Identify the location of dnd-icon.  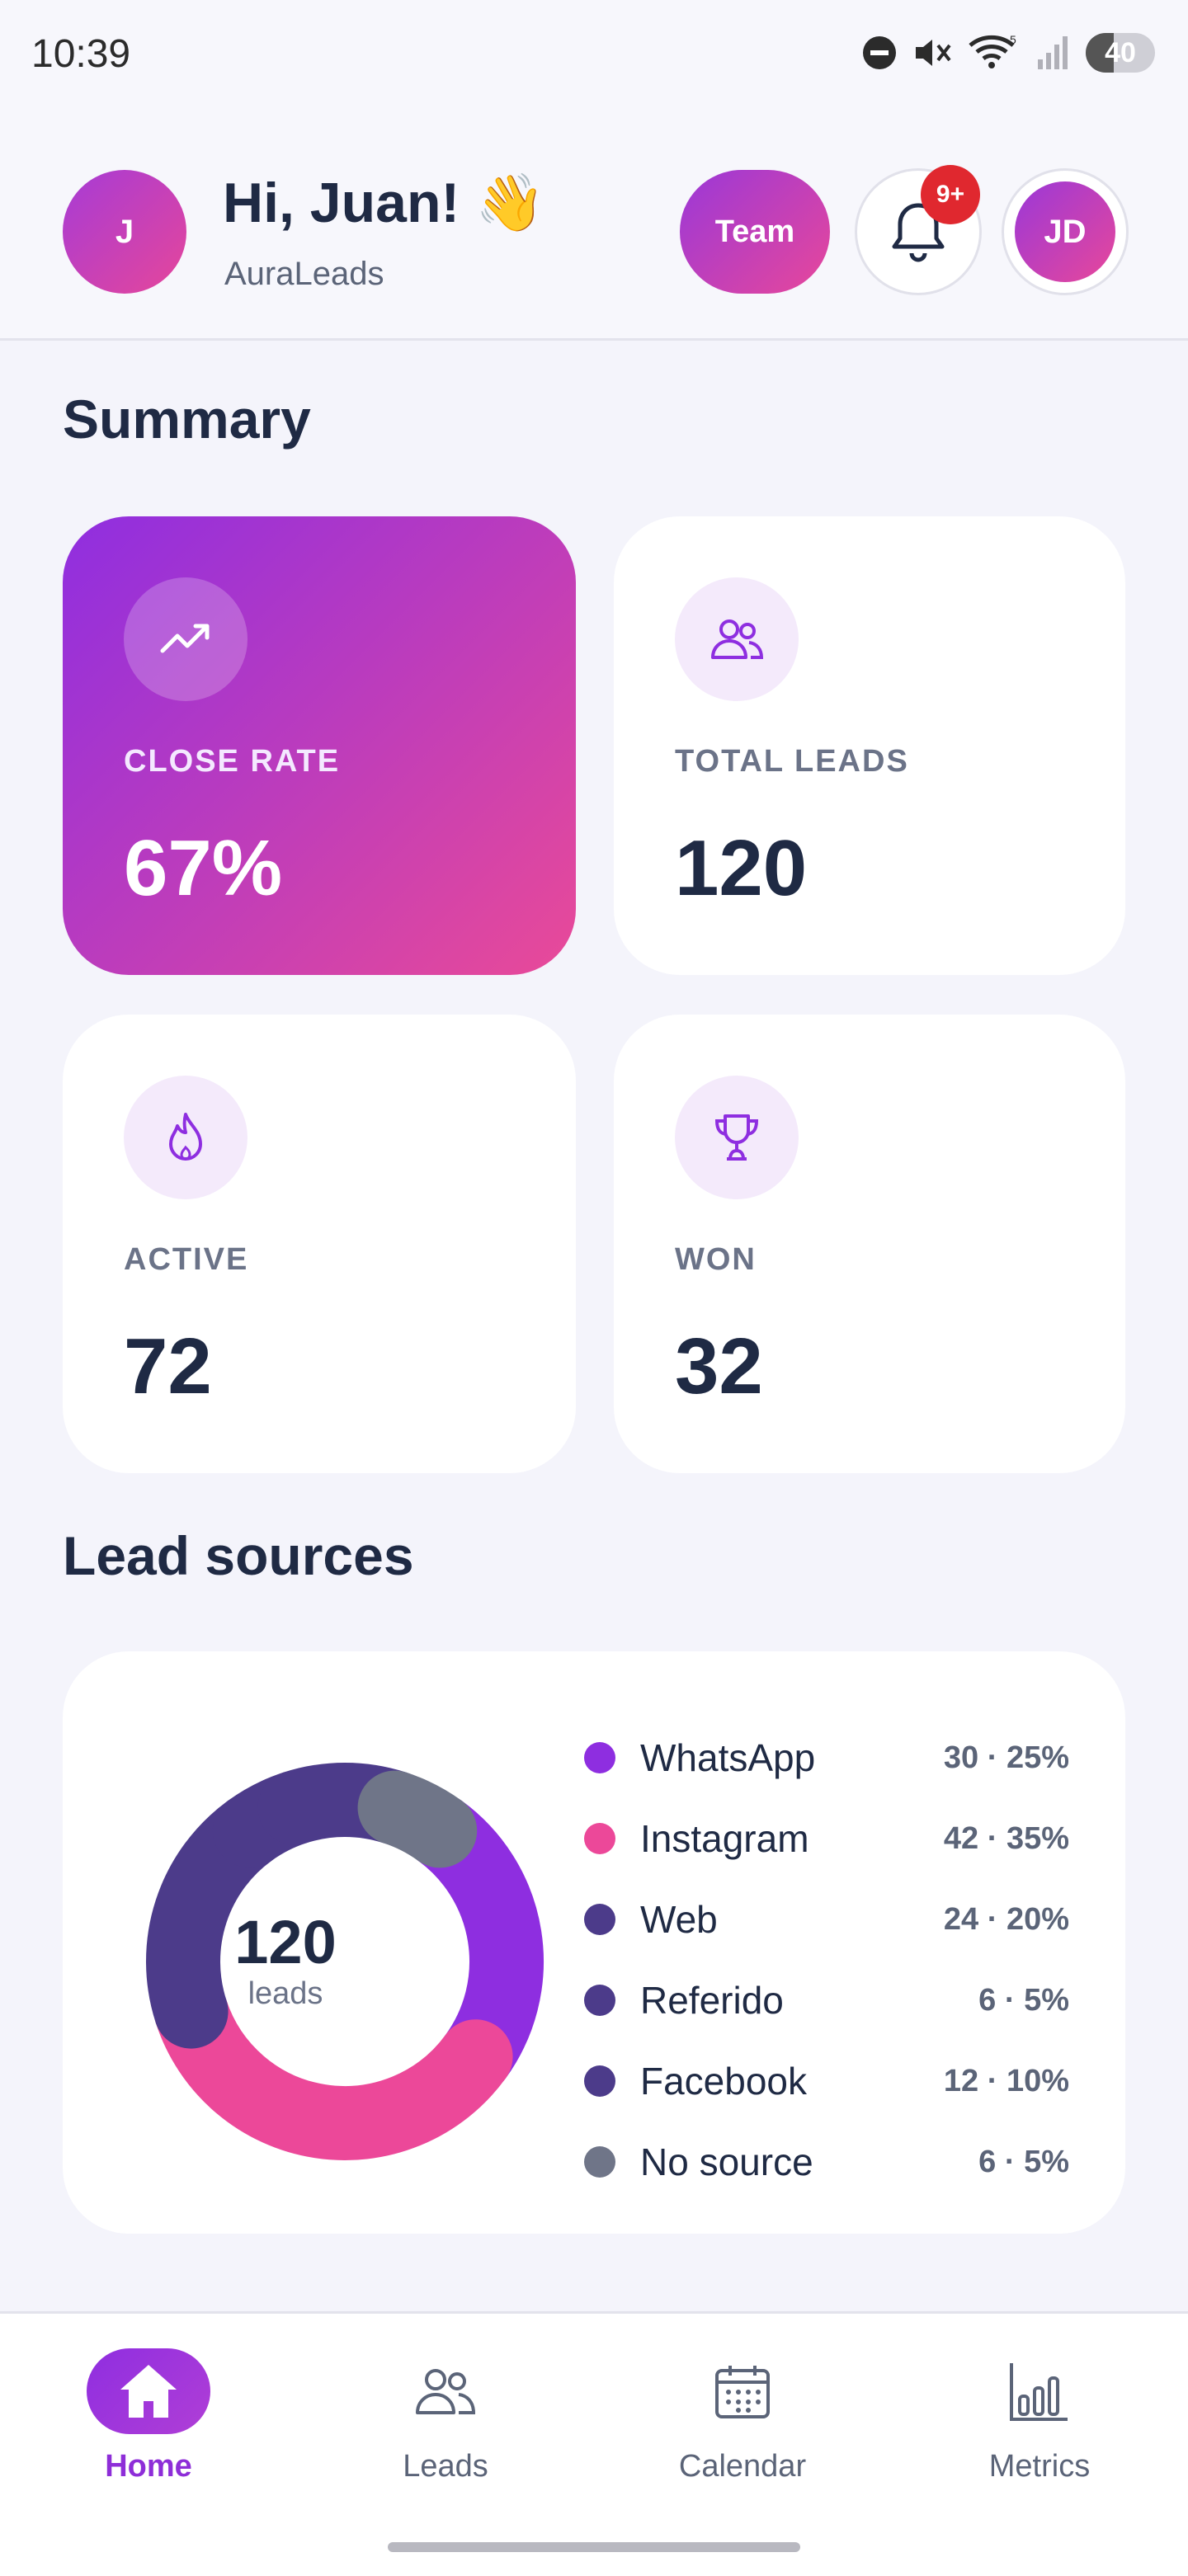
(879, 52).